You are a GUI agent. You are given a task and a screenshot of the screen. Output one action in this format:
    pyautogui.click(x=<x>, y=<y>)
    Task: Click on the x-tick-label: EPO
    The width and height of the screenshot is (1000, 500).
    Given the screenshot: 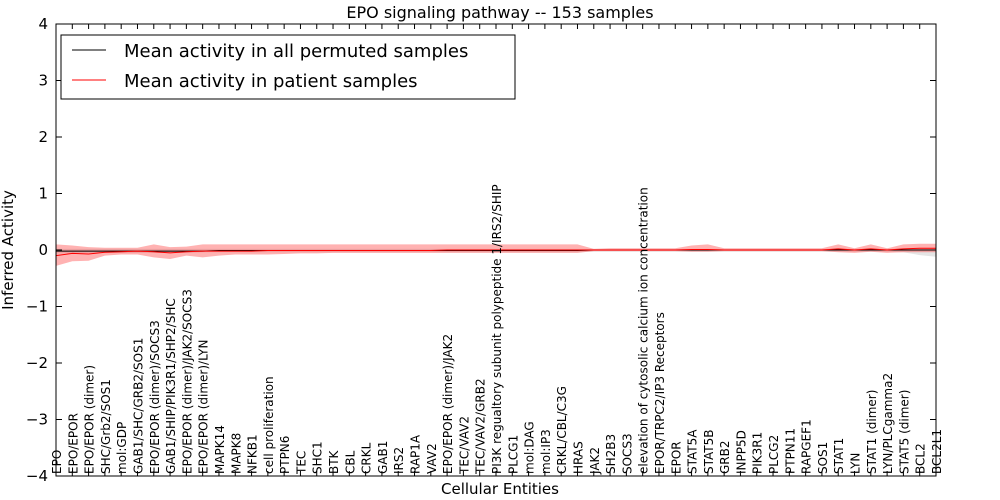 What is the action you would take?
    pyautogui.click(x=57, y=462)
    